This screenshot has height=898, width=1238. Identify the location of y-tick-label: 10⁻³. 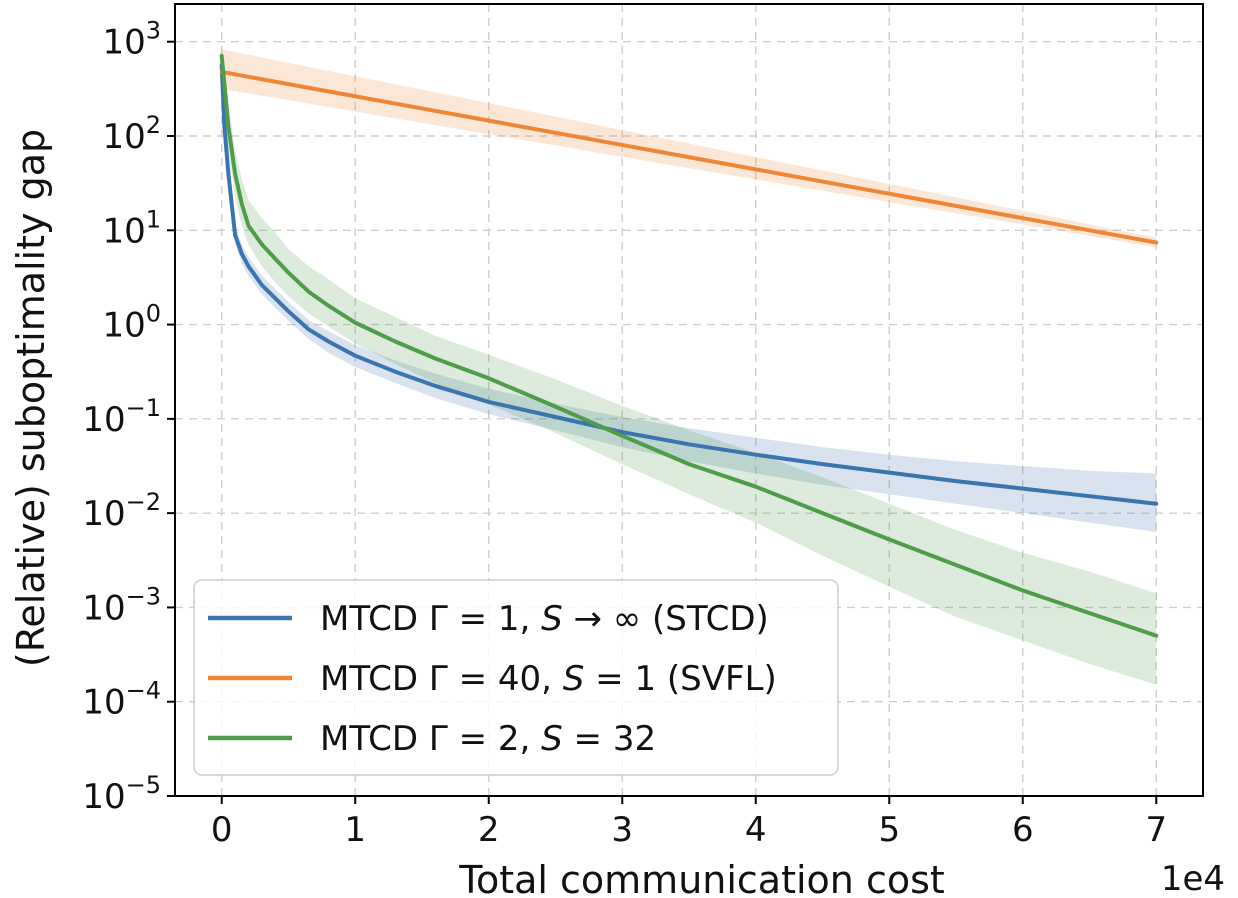
(121, 605).